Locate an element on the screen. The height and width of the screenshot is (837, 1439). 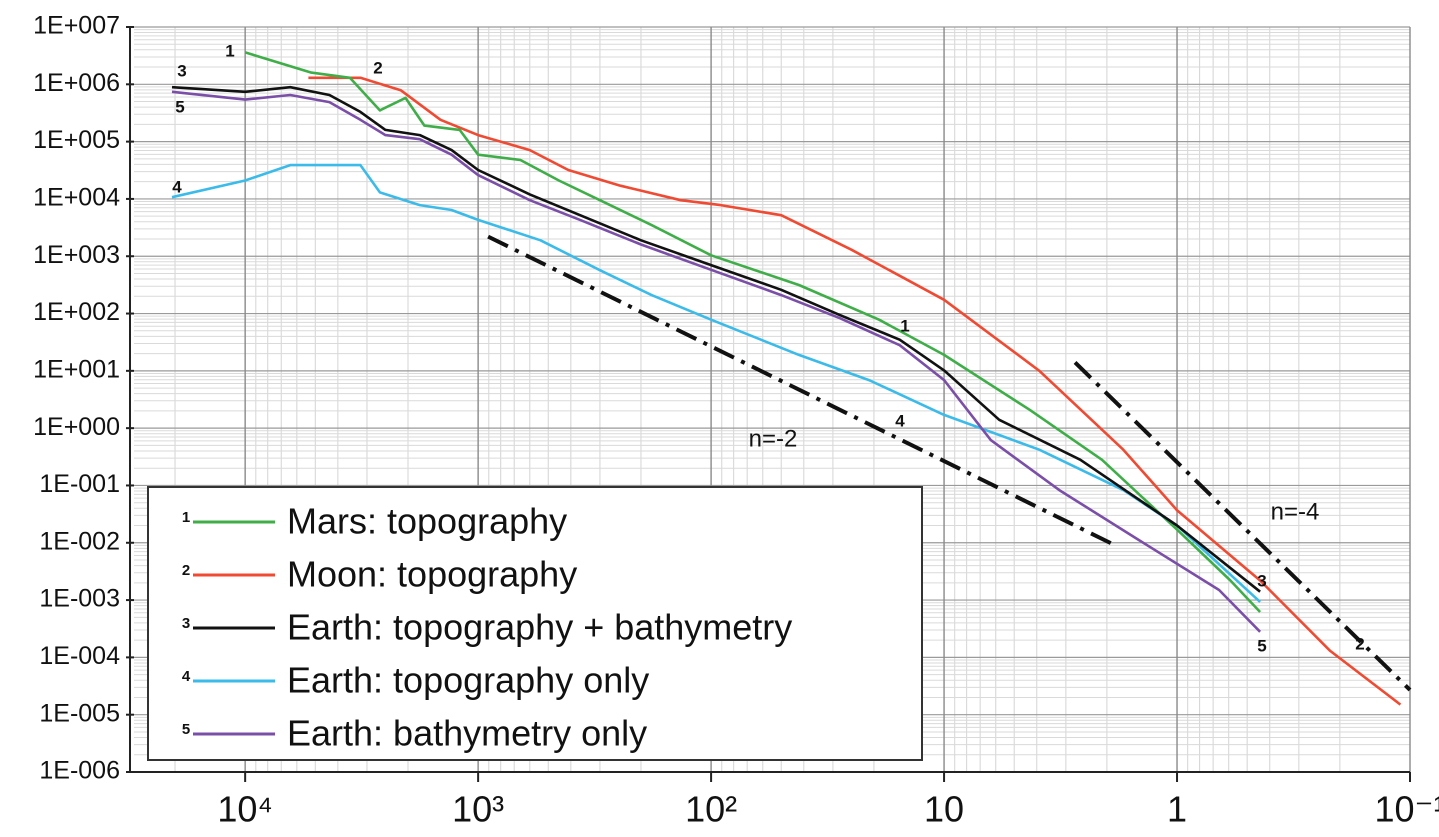
x-tick-label: 10³ is located at coordinates (478, 809).